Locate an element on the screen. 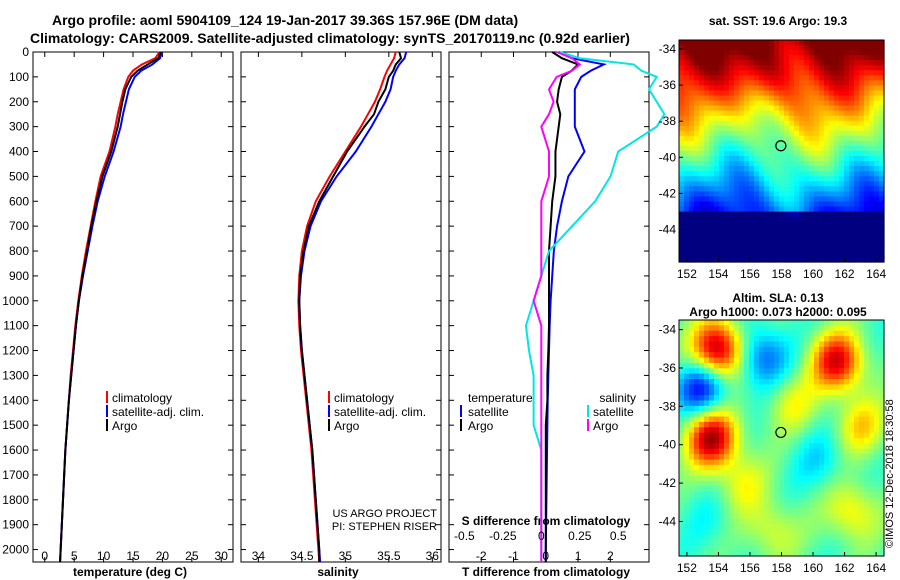  depth-tick-label: 200 is located at coordinates (19, 102).